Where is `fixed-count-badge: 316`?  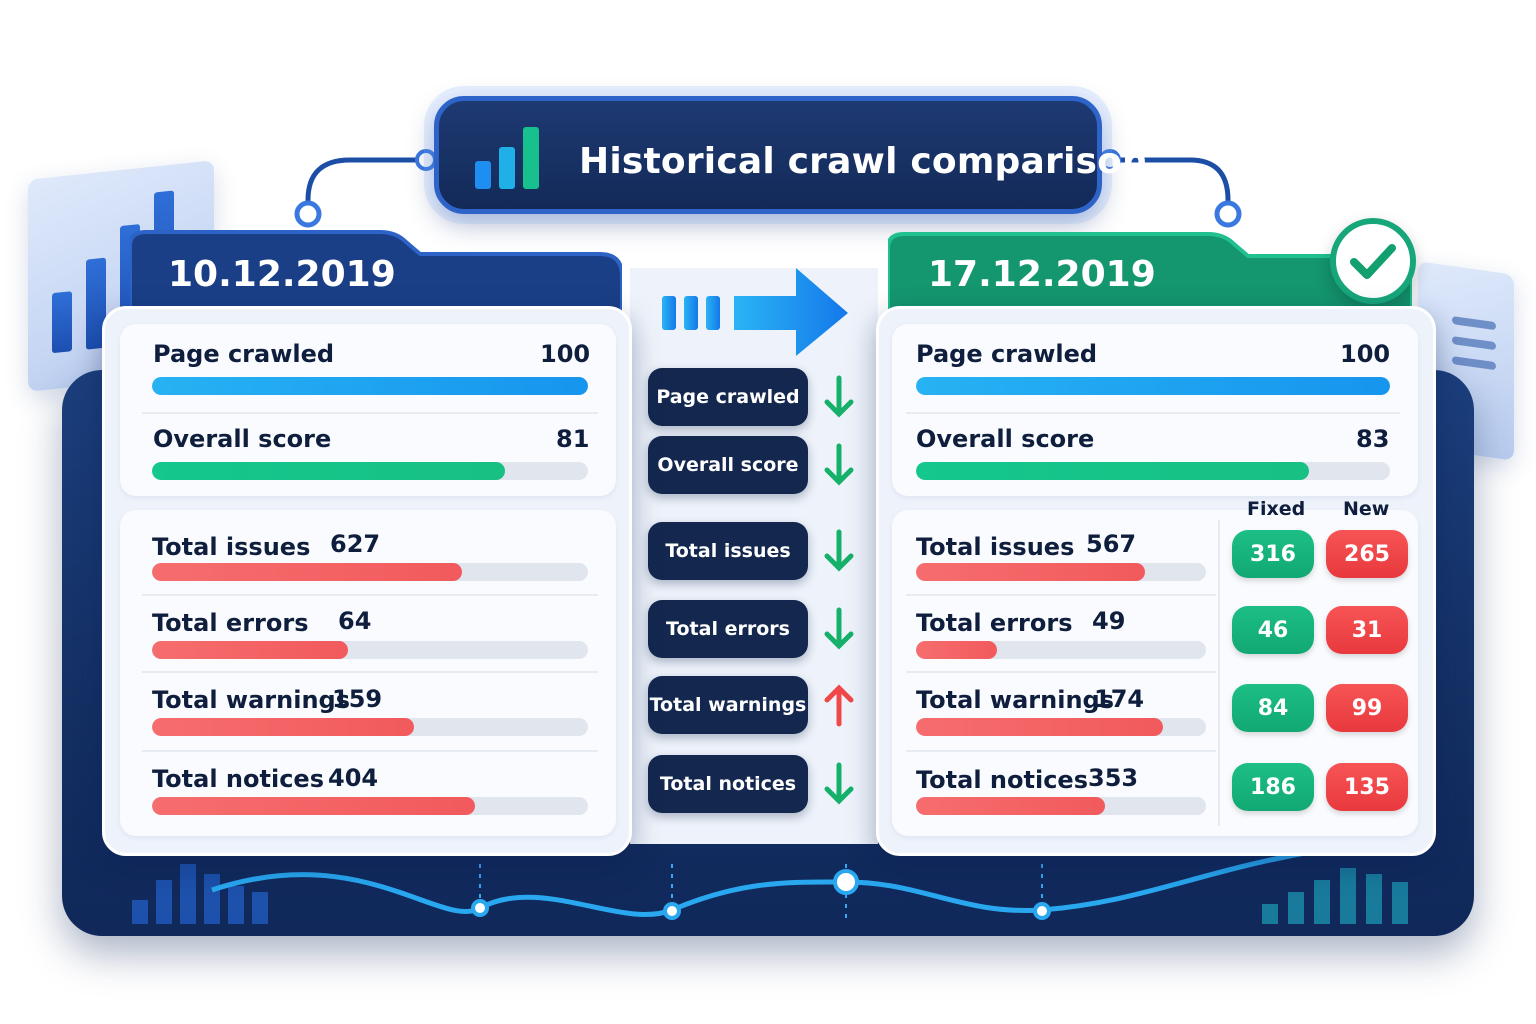 fixed-count-badge: 316 is located at coordinates (1273, 554).